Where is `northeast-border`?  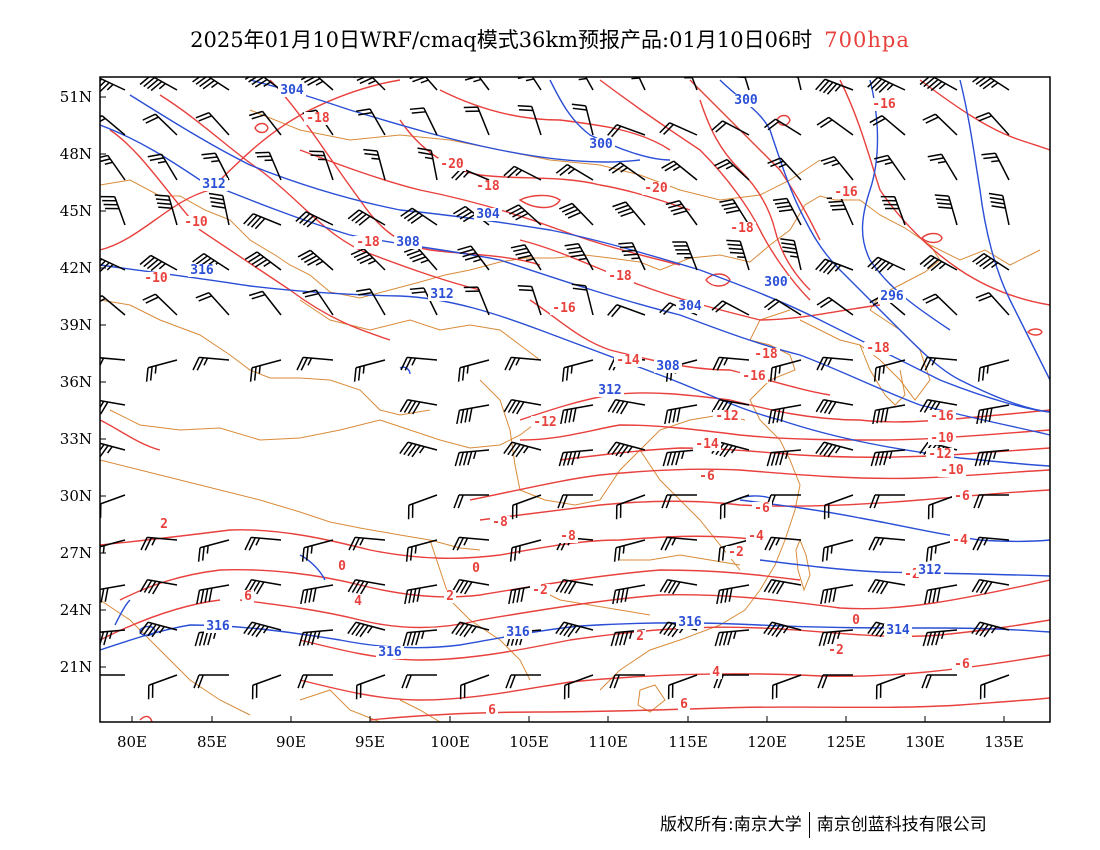
northeast-border is located at coordinates (920, 322).